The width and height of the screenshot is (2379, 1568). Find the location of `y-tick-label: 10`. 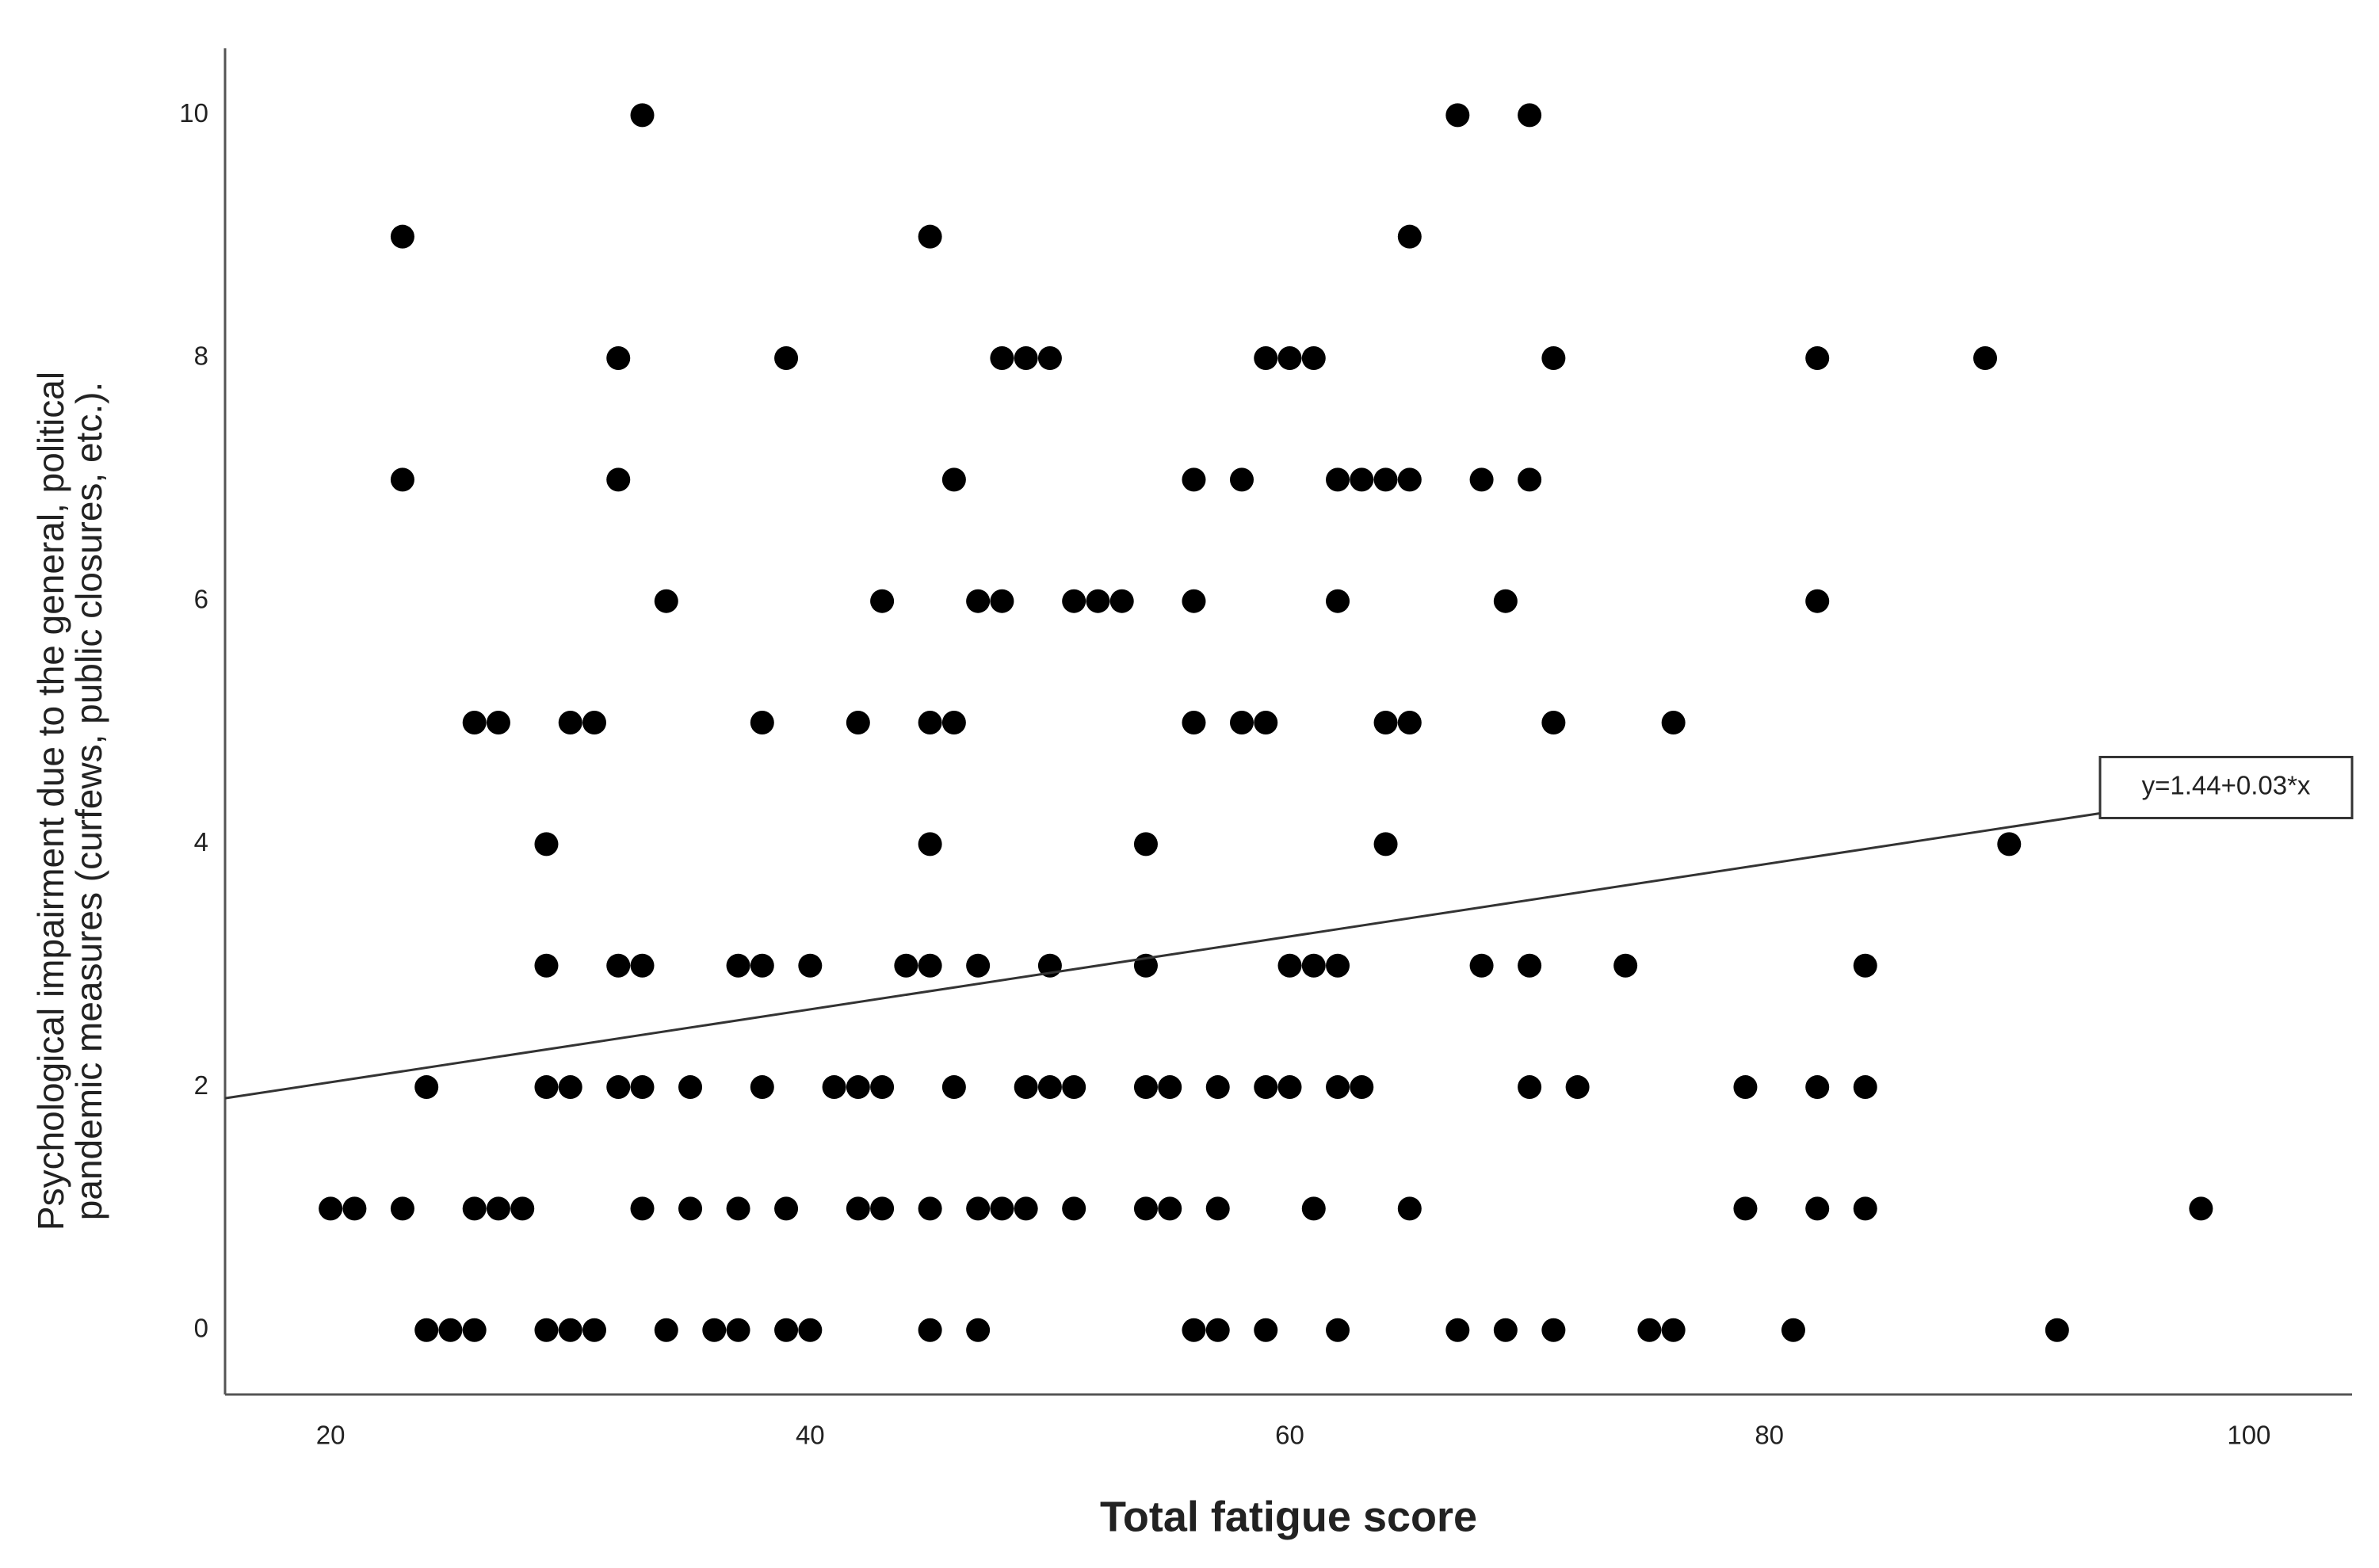

y-tick-label: 10 is located at coordinates (193, 113).